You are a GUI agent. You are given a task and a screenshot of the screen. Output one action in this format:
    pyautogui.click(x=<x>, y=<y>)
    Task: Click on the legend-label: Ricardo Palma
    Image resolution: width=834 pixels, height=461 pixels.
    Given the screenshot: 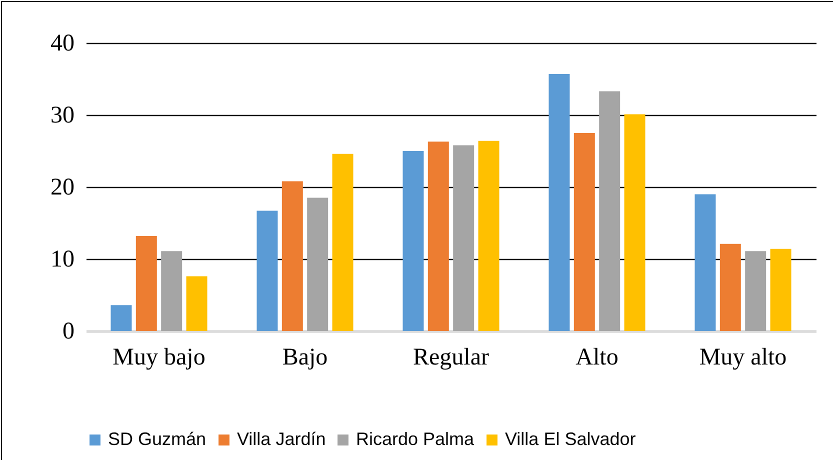 What is the action you would take?
    pyautogui.click(x=416, y=439)
    